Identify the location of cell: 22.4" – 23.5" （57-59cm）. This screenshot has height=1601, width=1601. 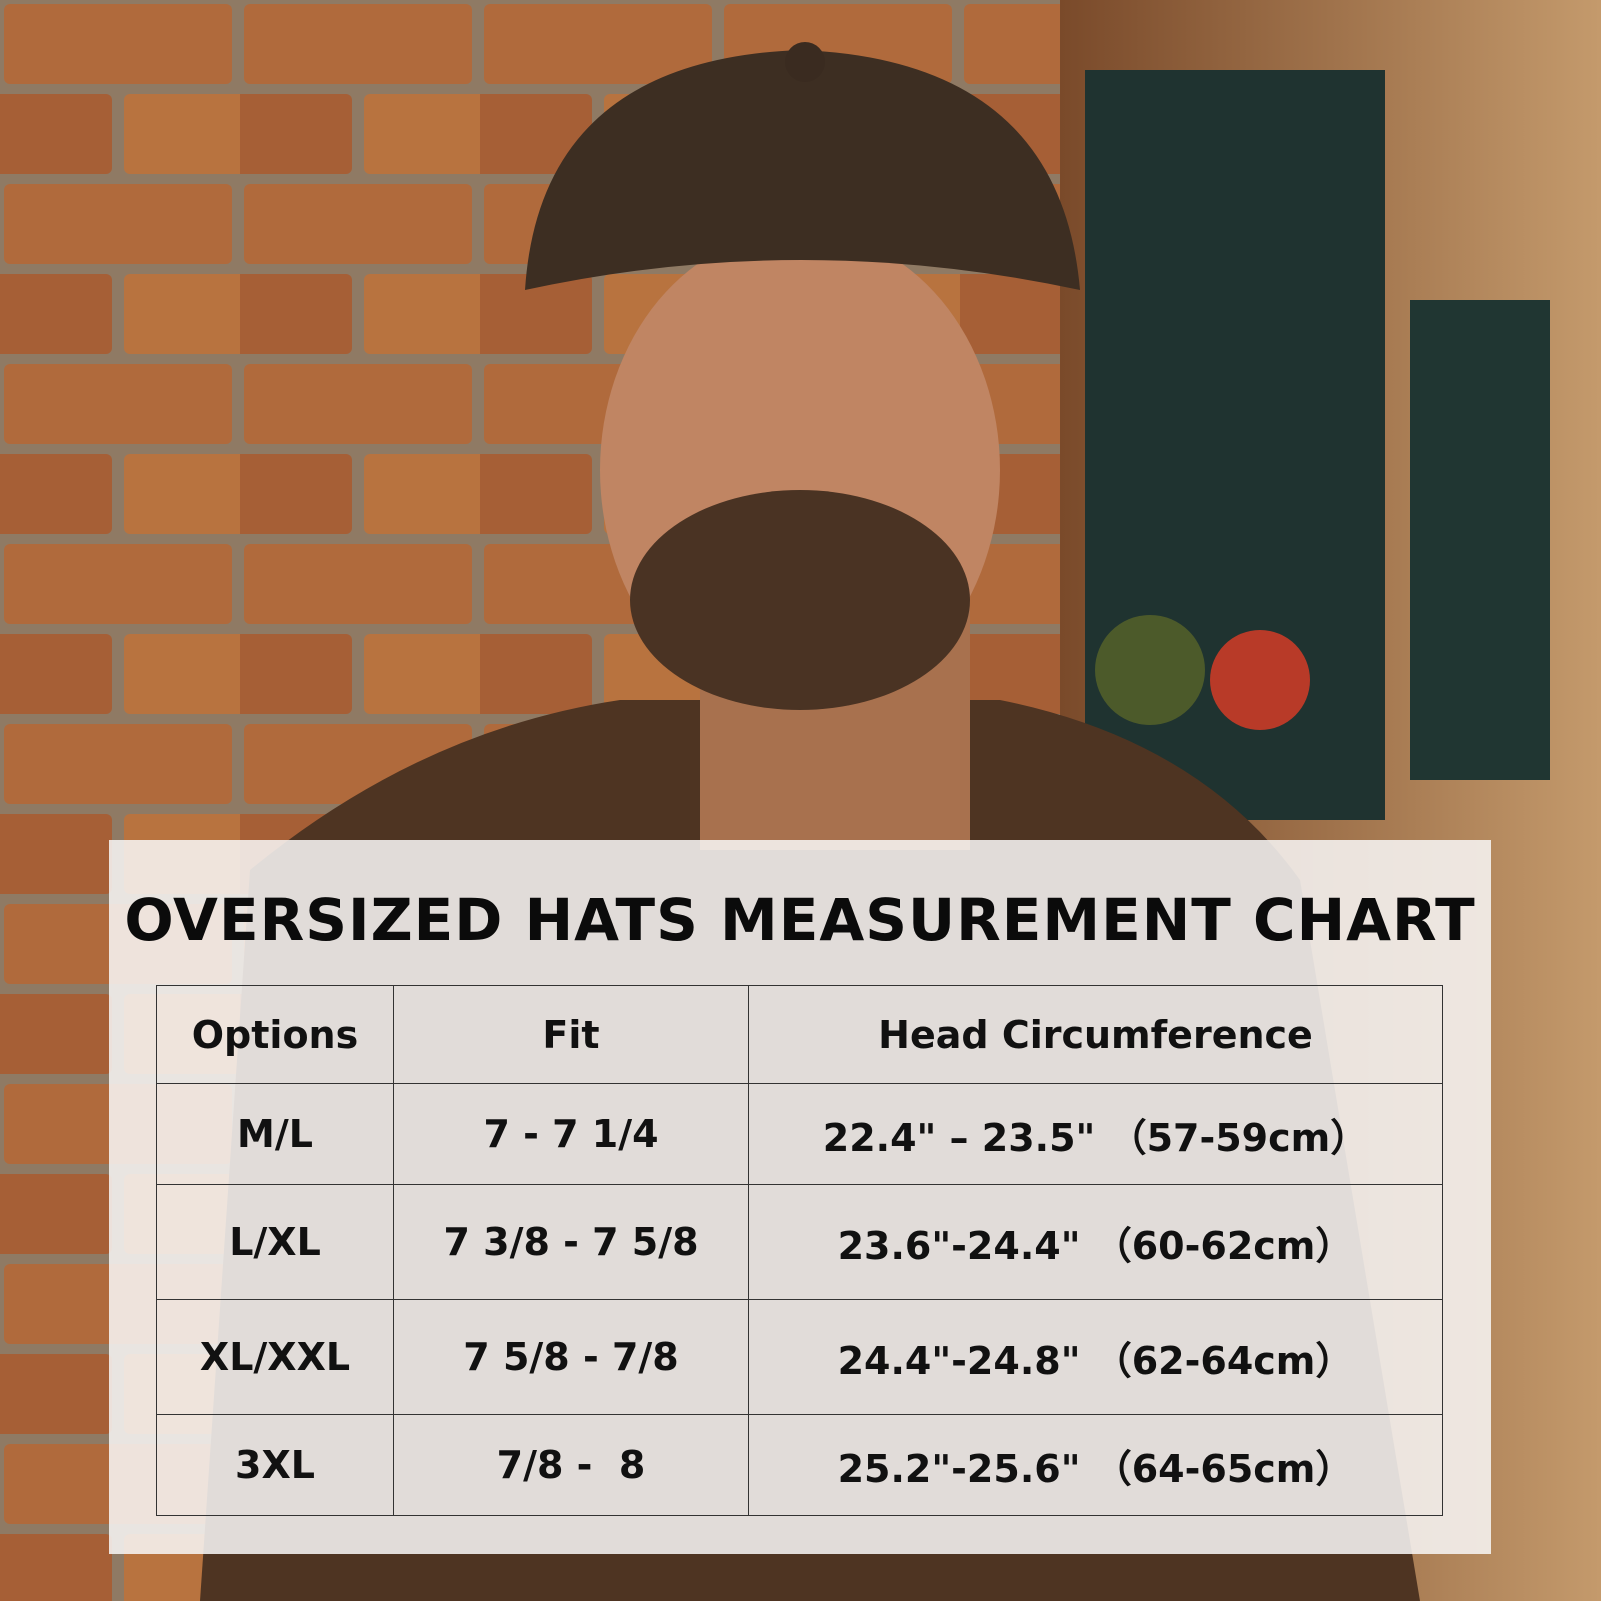
(1095, 1134).